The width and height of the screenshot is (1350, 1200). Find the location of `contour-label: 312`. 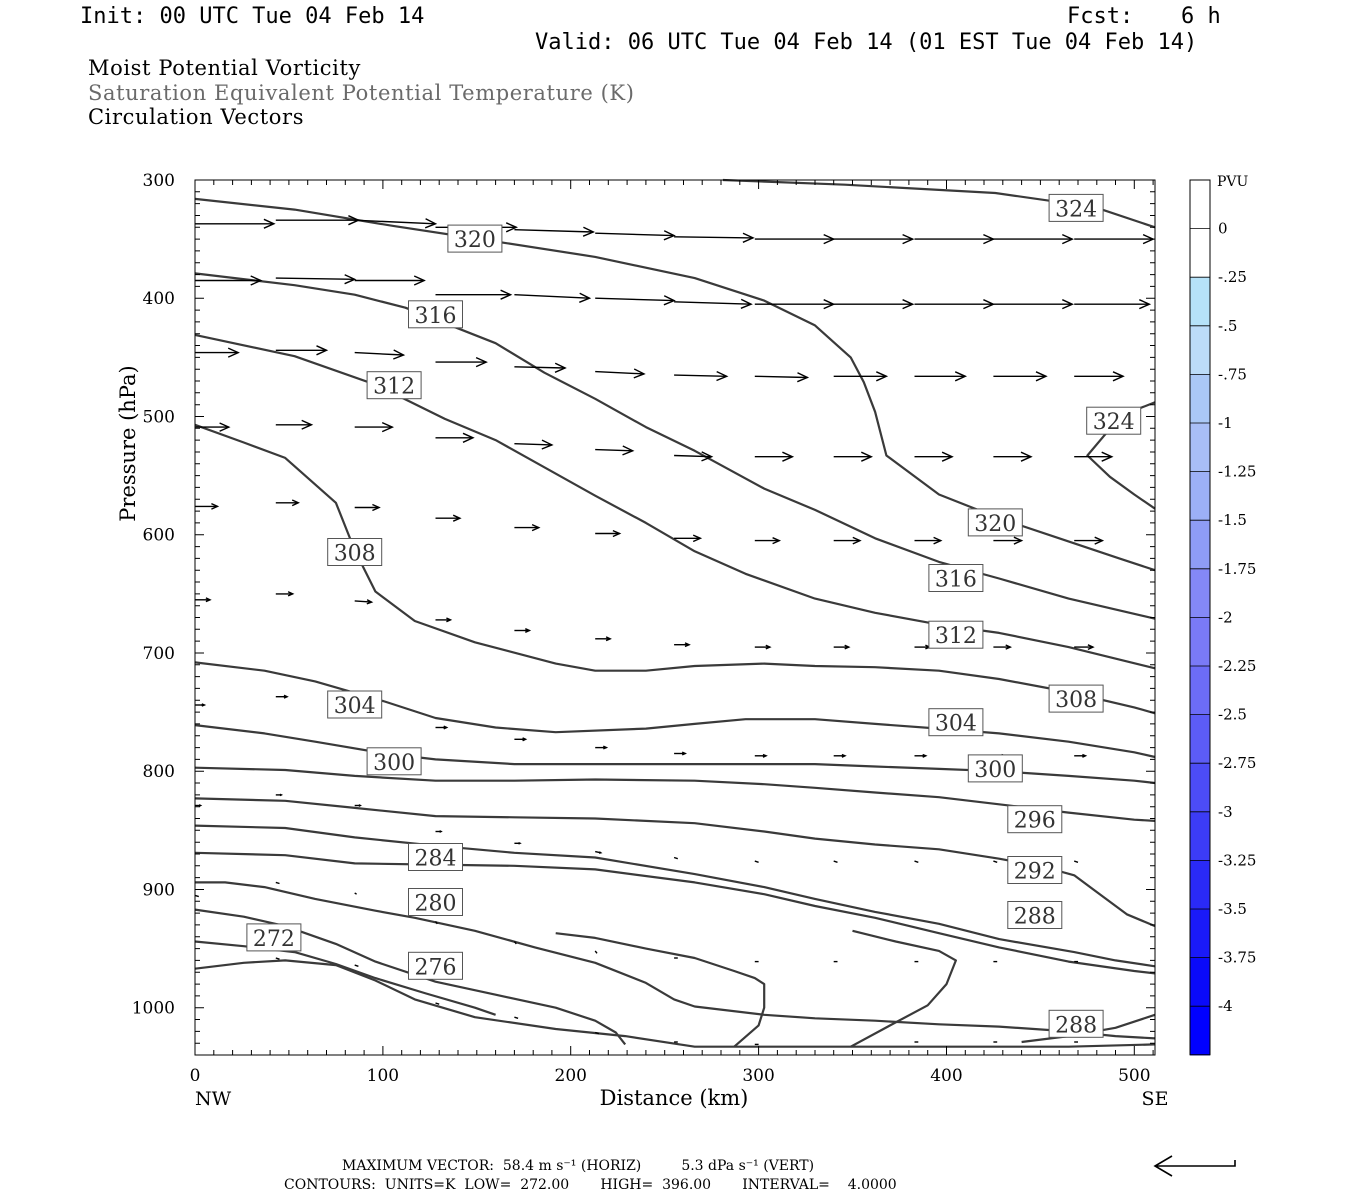

contour-label: 312 is located at coordinates (956, 634).